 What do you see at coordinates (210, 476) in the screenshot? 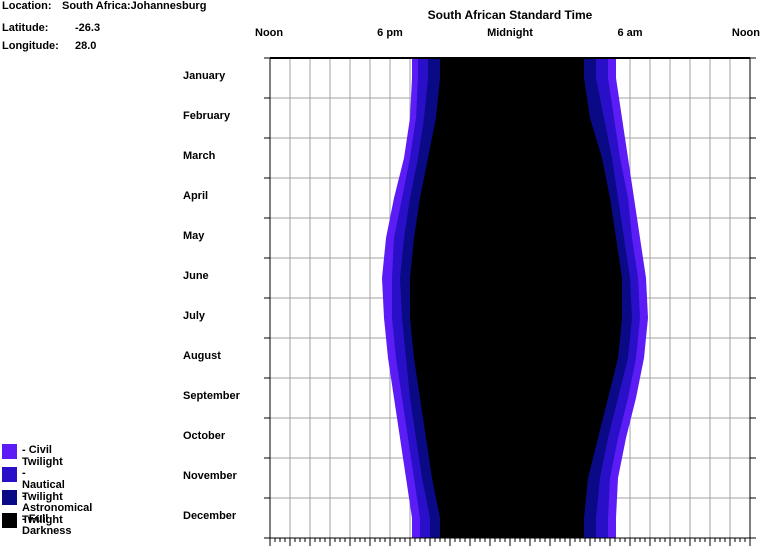
I see `month-label: November` at bounding box center [210, 476].